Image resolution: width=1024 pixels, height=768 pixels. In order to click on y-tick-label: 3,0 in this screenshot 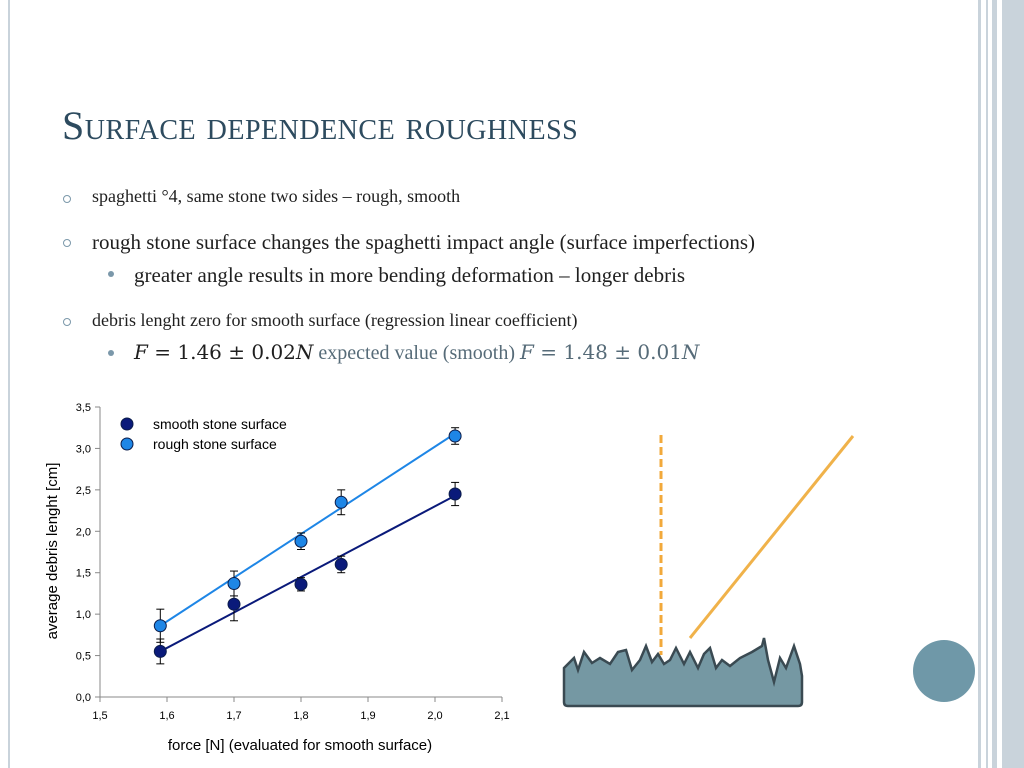, I will do `click(83, 449)`.